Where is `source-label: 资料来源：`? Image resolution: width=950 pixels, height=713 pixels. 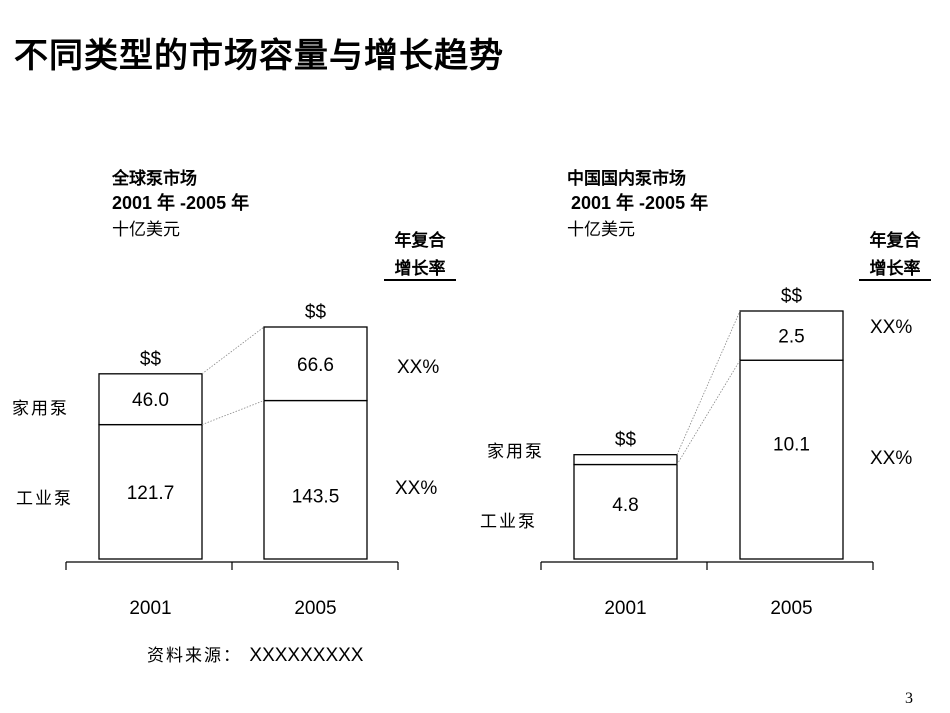 source-label: 资料来源： is located at coordinates (194, 656).